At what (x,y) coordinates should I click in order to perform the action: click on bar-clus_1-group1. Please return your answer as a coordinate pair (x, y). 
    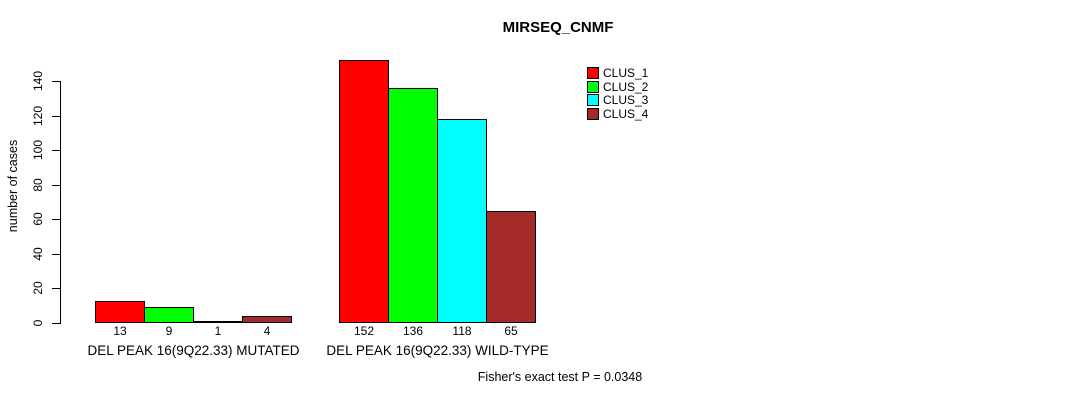
    Looking at the image, I should click on (120, 312).